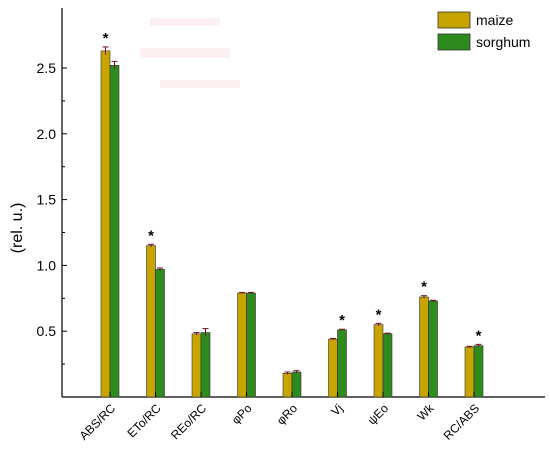 Image resolution: width=550 pixels, height=457 pixels. Describe the element at coordinates (495, 20) in the screenshot. I see `legend-label-maize: maize` at that location.